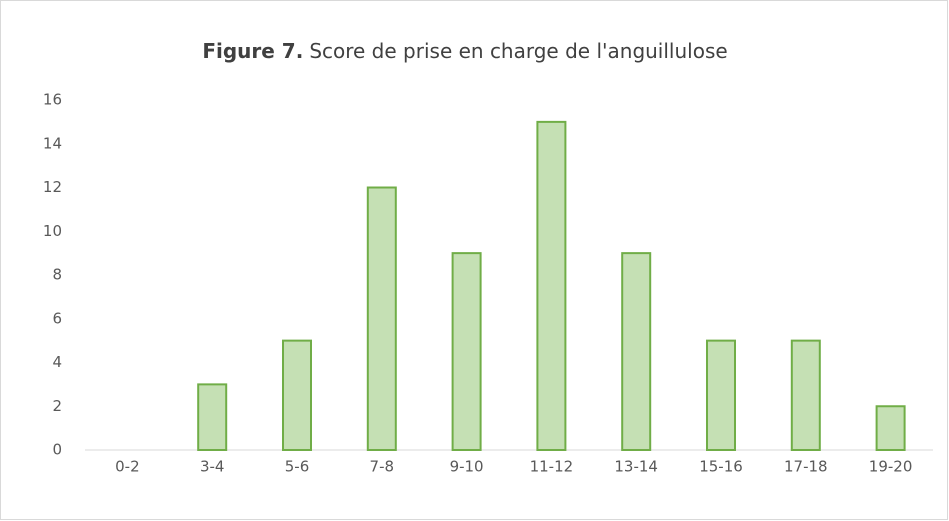 The width and height of the screenshot is (949, 521). Describe the element at coordinates (252, 51) in the screenshot. I see `title-label: Figure 7.` at that location.